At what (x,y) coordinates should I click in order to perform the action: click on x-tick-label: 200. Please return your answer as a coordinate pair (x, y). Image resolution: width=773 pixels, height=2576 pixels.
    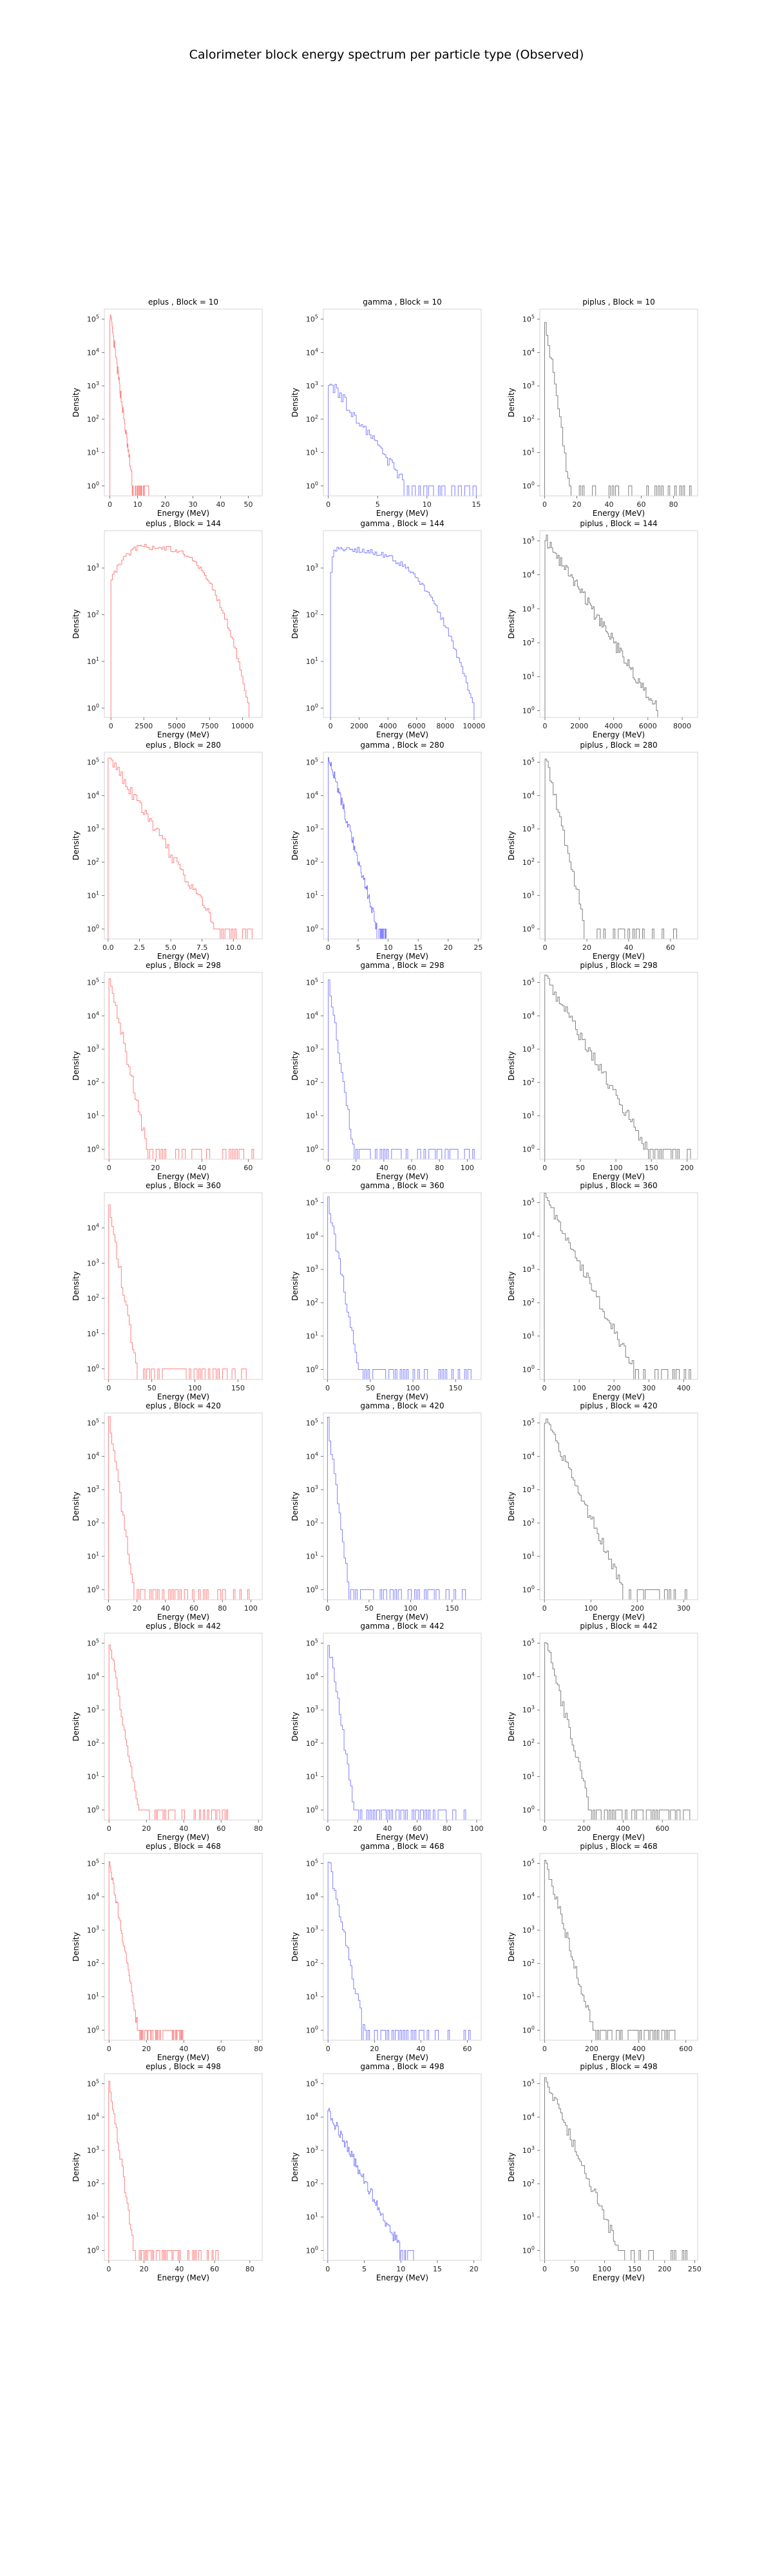
    Looking at the image, I should click on (614, 1388).